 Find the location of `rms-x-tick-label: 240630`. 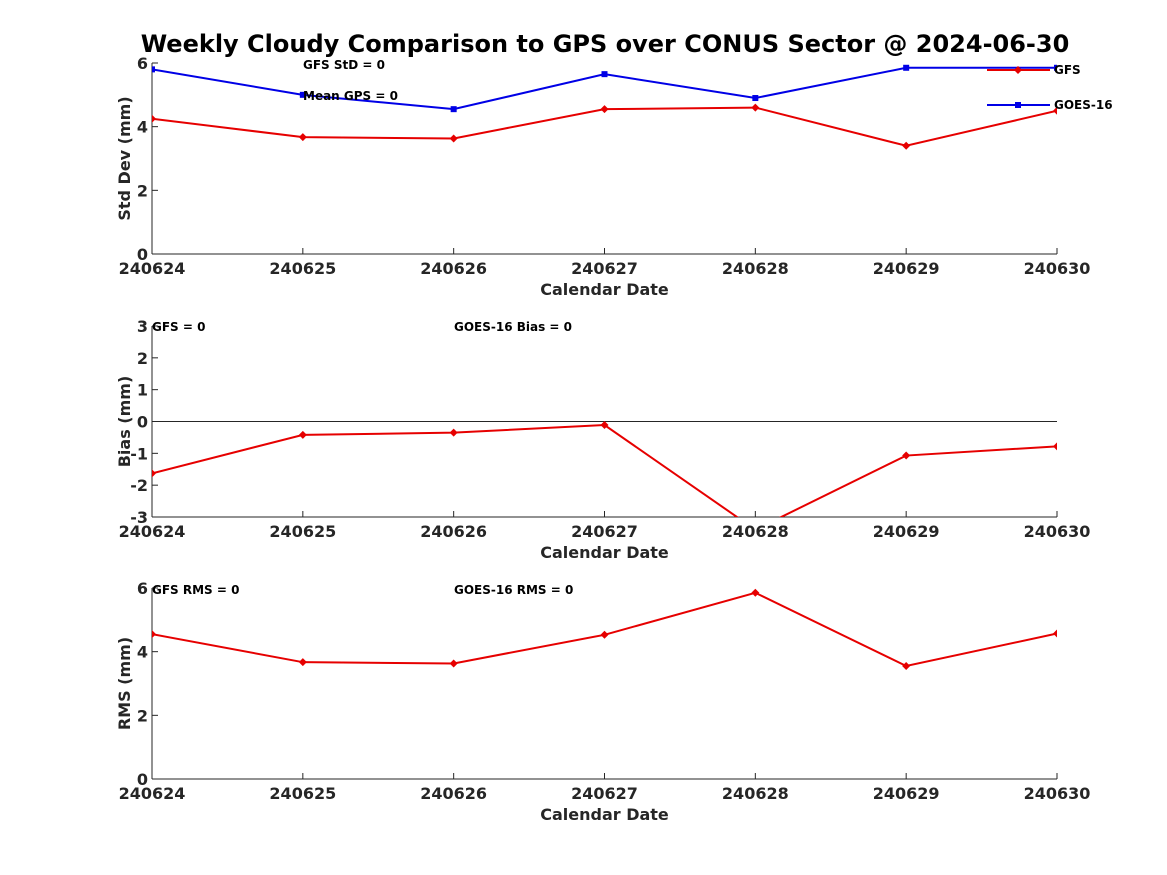

rms-x-tick-label: 240630 is located at coordinates (1057, 793).